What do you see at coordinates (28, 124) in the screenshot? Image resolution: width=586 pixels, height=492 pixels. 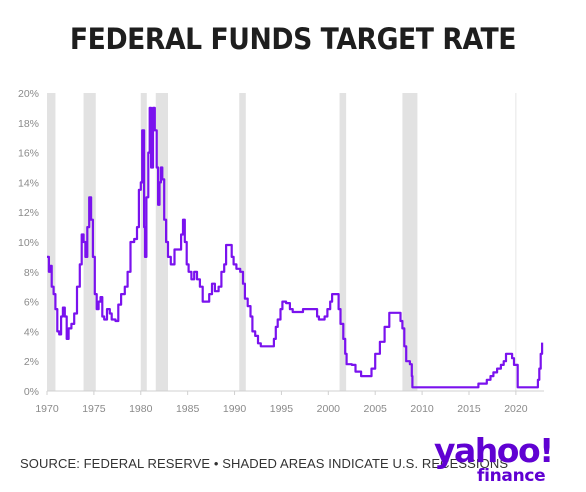 I see `y-tick-label: 18%` at bounding box center [28, 124].